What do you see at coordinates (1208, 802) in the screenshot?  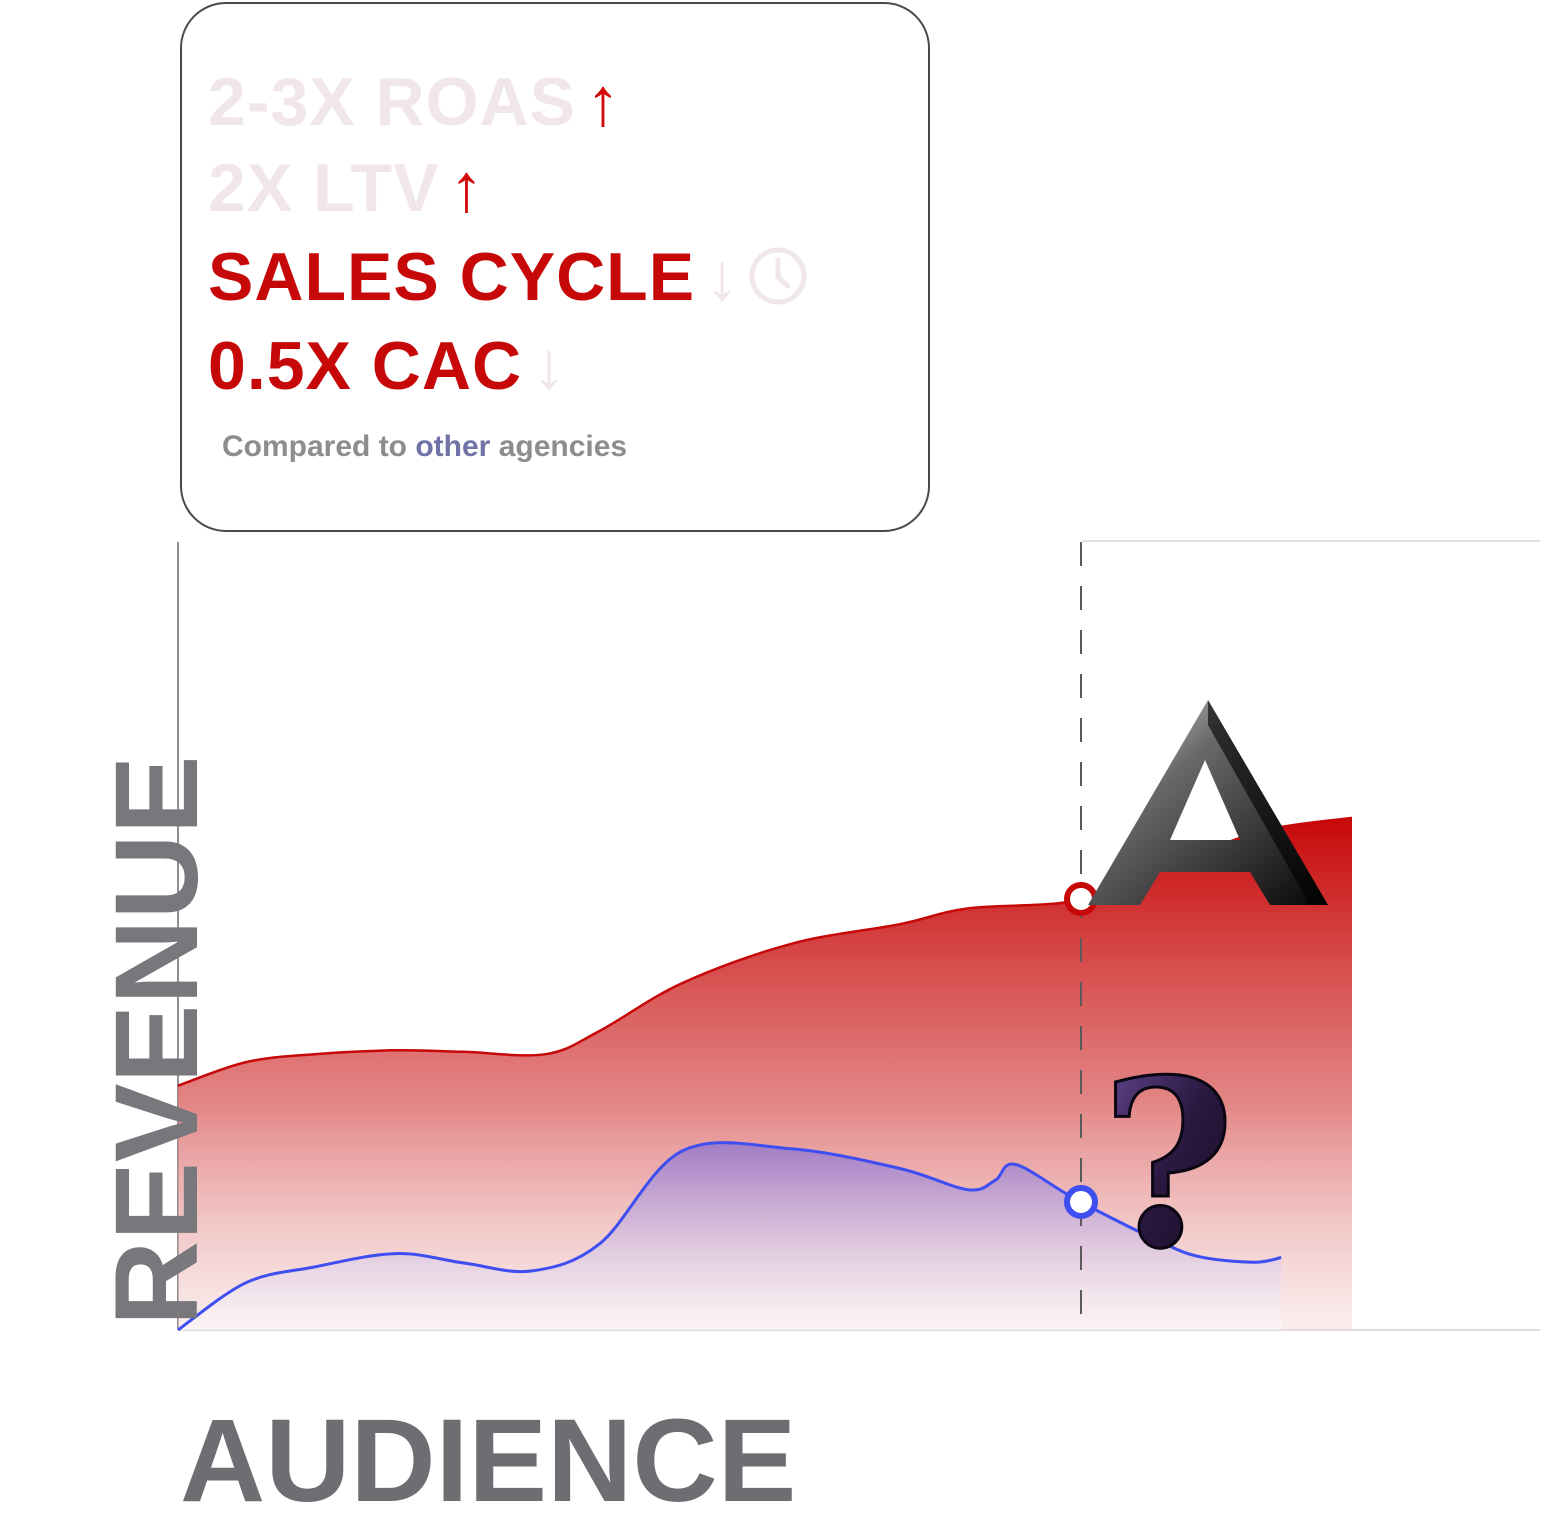 I see `a-logo-icon` at bounding box center [1208, 802].